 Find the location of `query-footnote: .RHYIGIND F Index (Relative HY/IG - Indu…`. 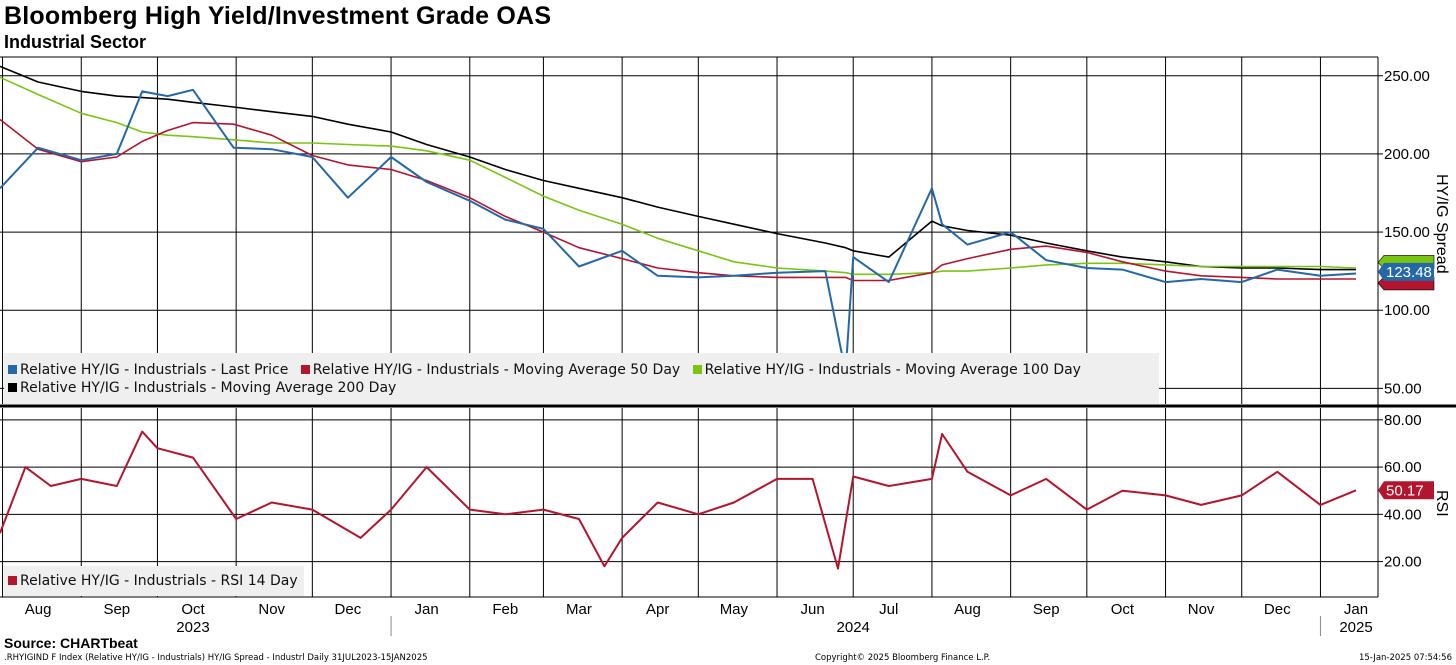

query-footnote: .RHYIGIND F Index (Relative HY/IG - Indu… is located at coordinates (216, 658).